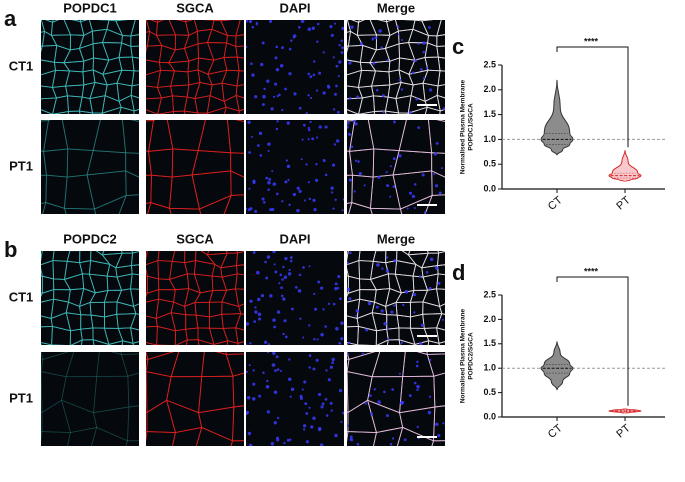  I want to click on violin, so click(625, 166).